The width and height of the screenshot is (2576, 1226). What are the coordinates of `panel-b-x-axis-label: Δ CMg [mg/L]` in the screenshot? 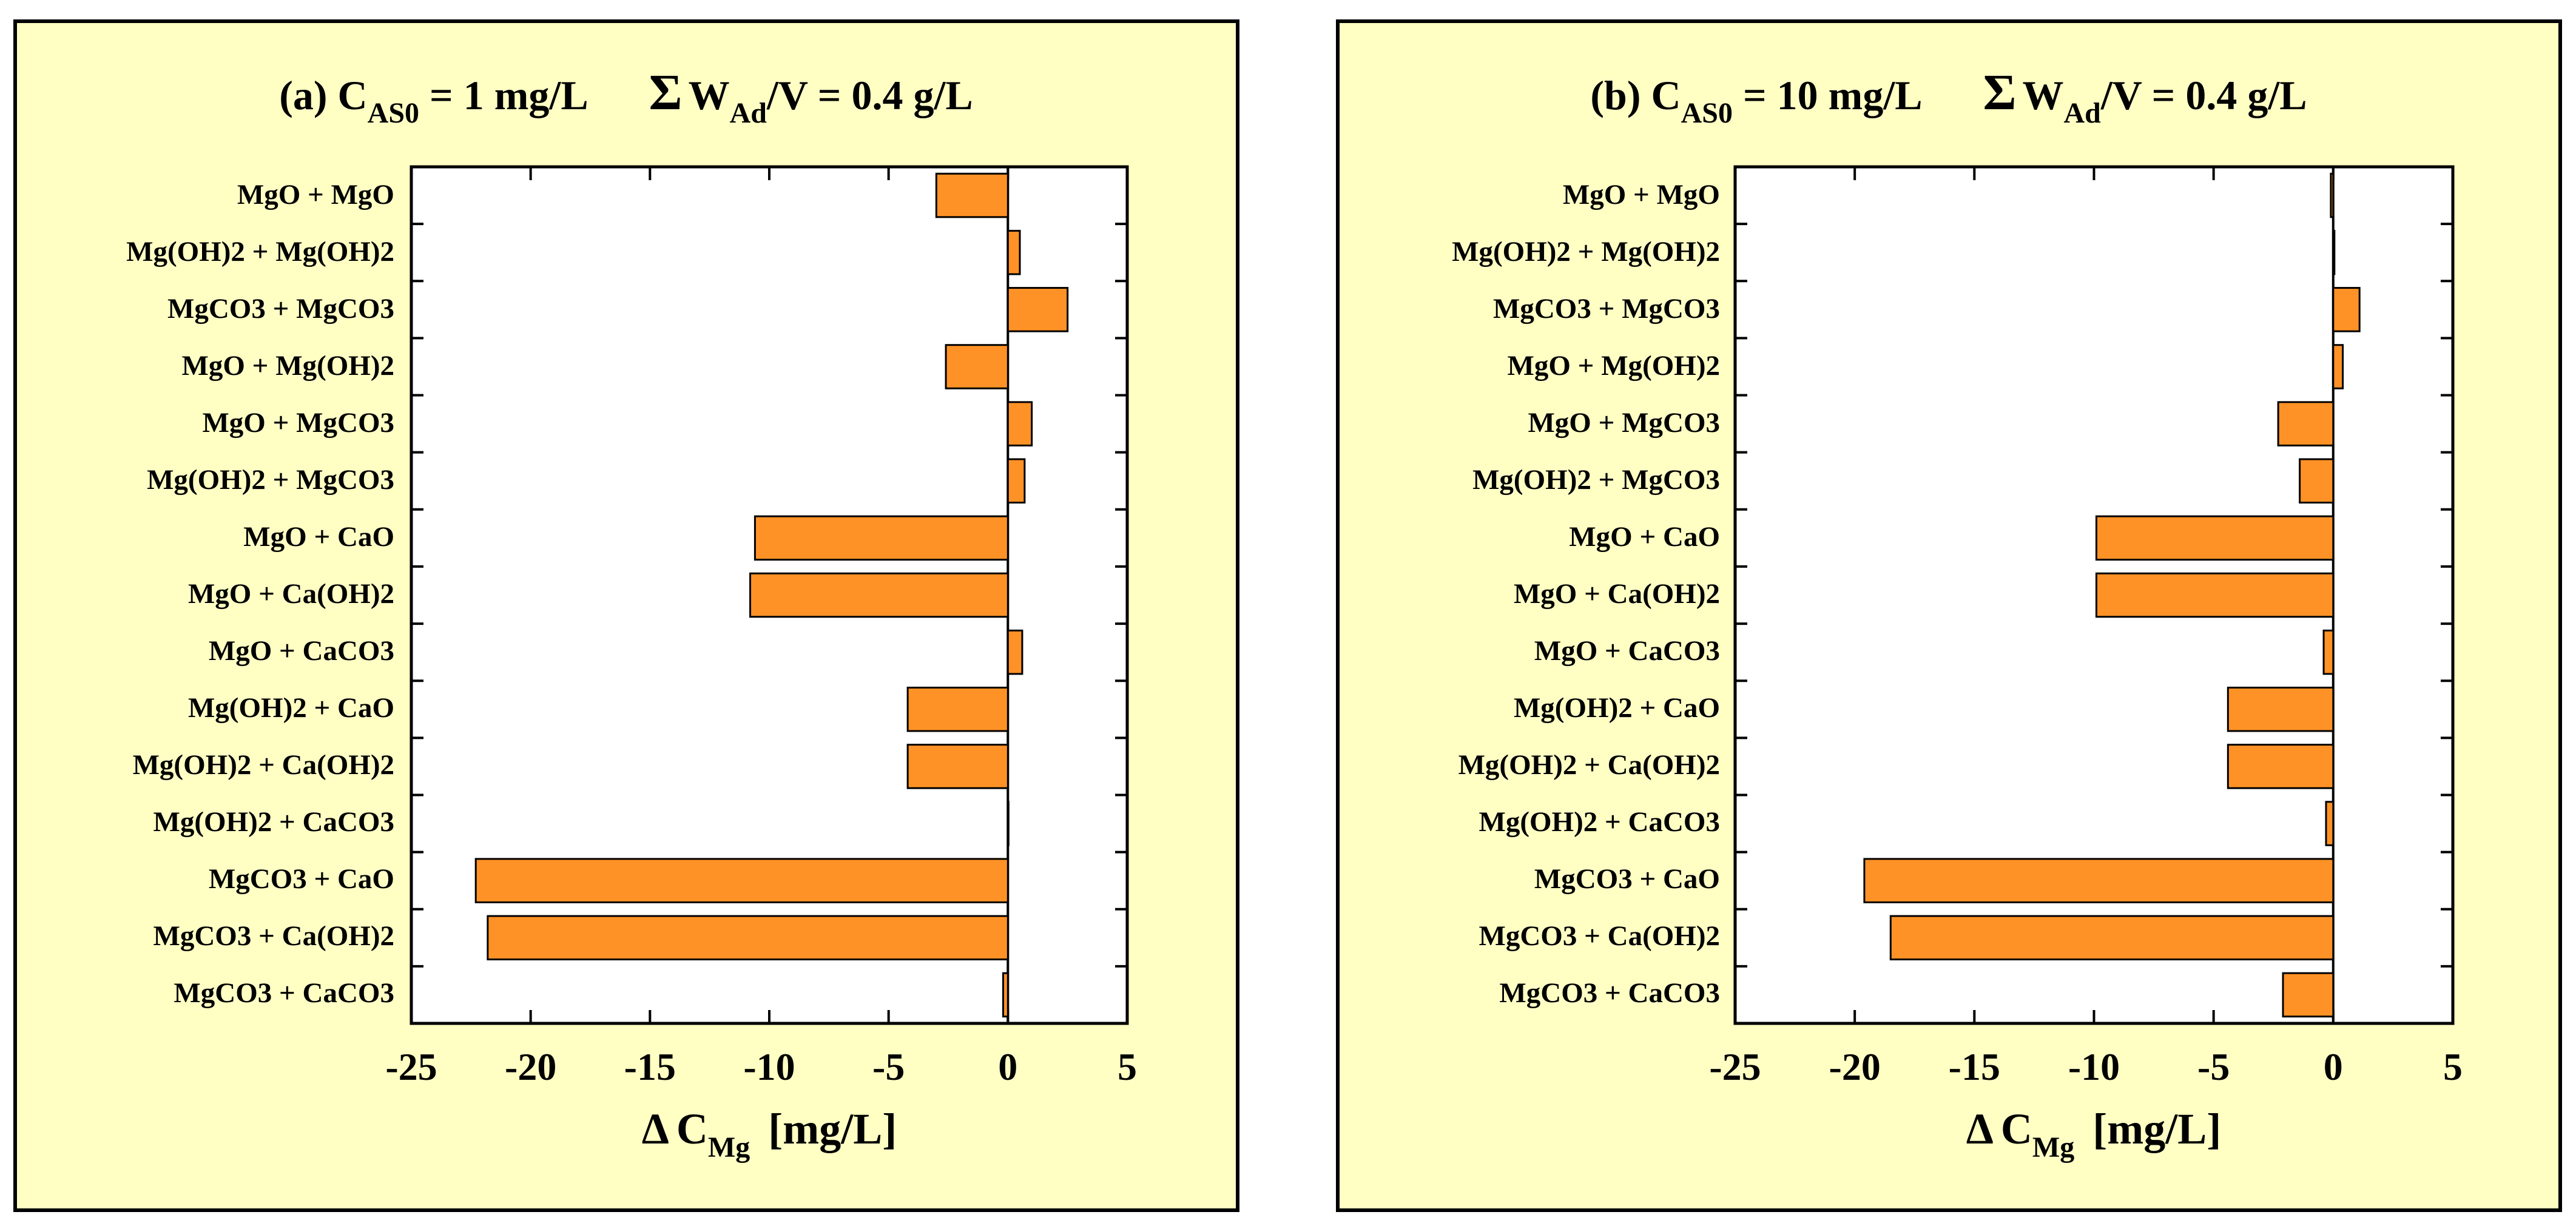 It's located at (2093, 1134).